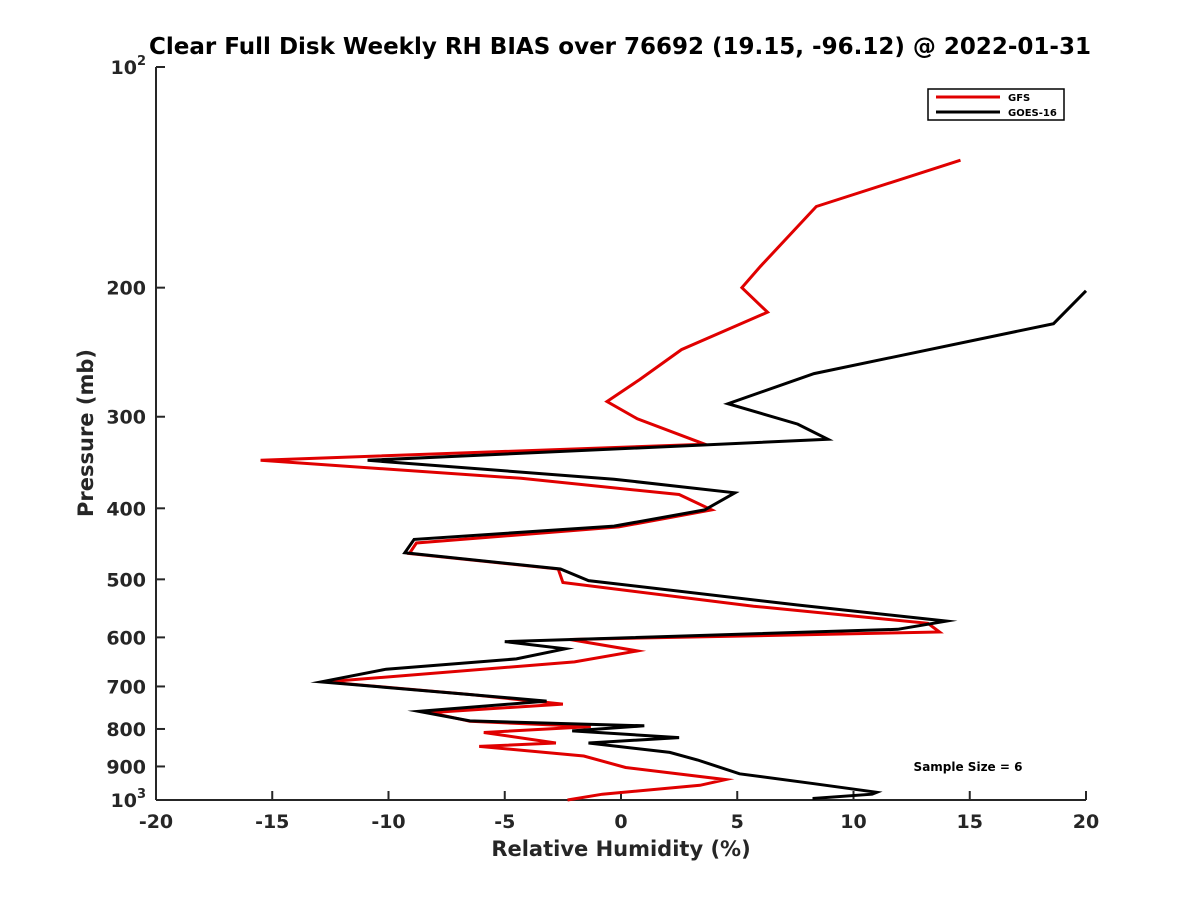  I want to click on y-tick-label: 800, so click(126, 730).